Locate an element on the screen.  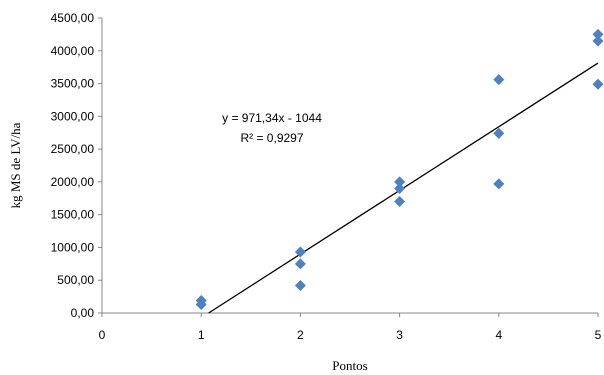
y-tick-label: 4500,00 is located at coordinates (73, 18).